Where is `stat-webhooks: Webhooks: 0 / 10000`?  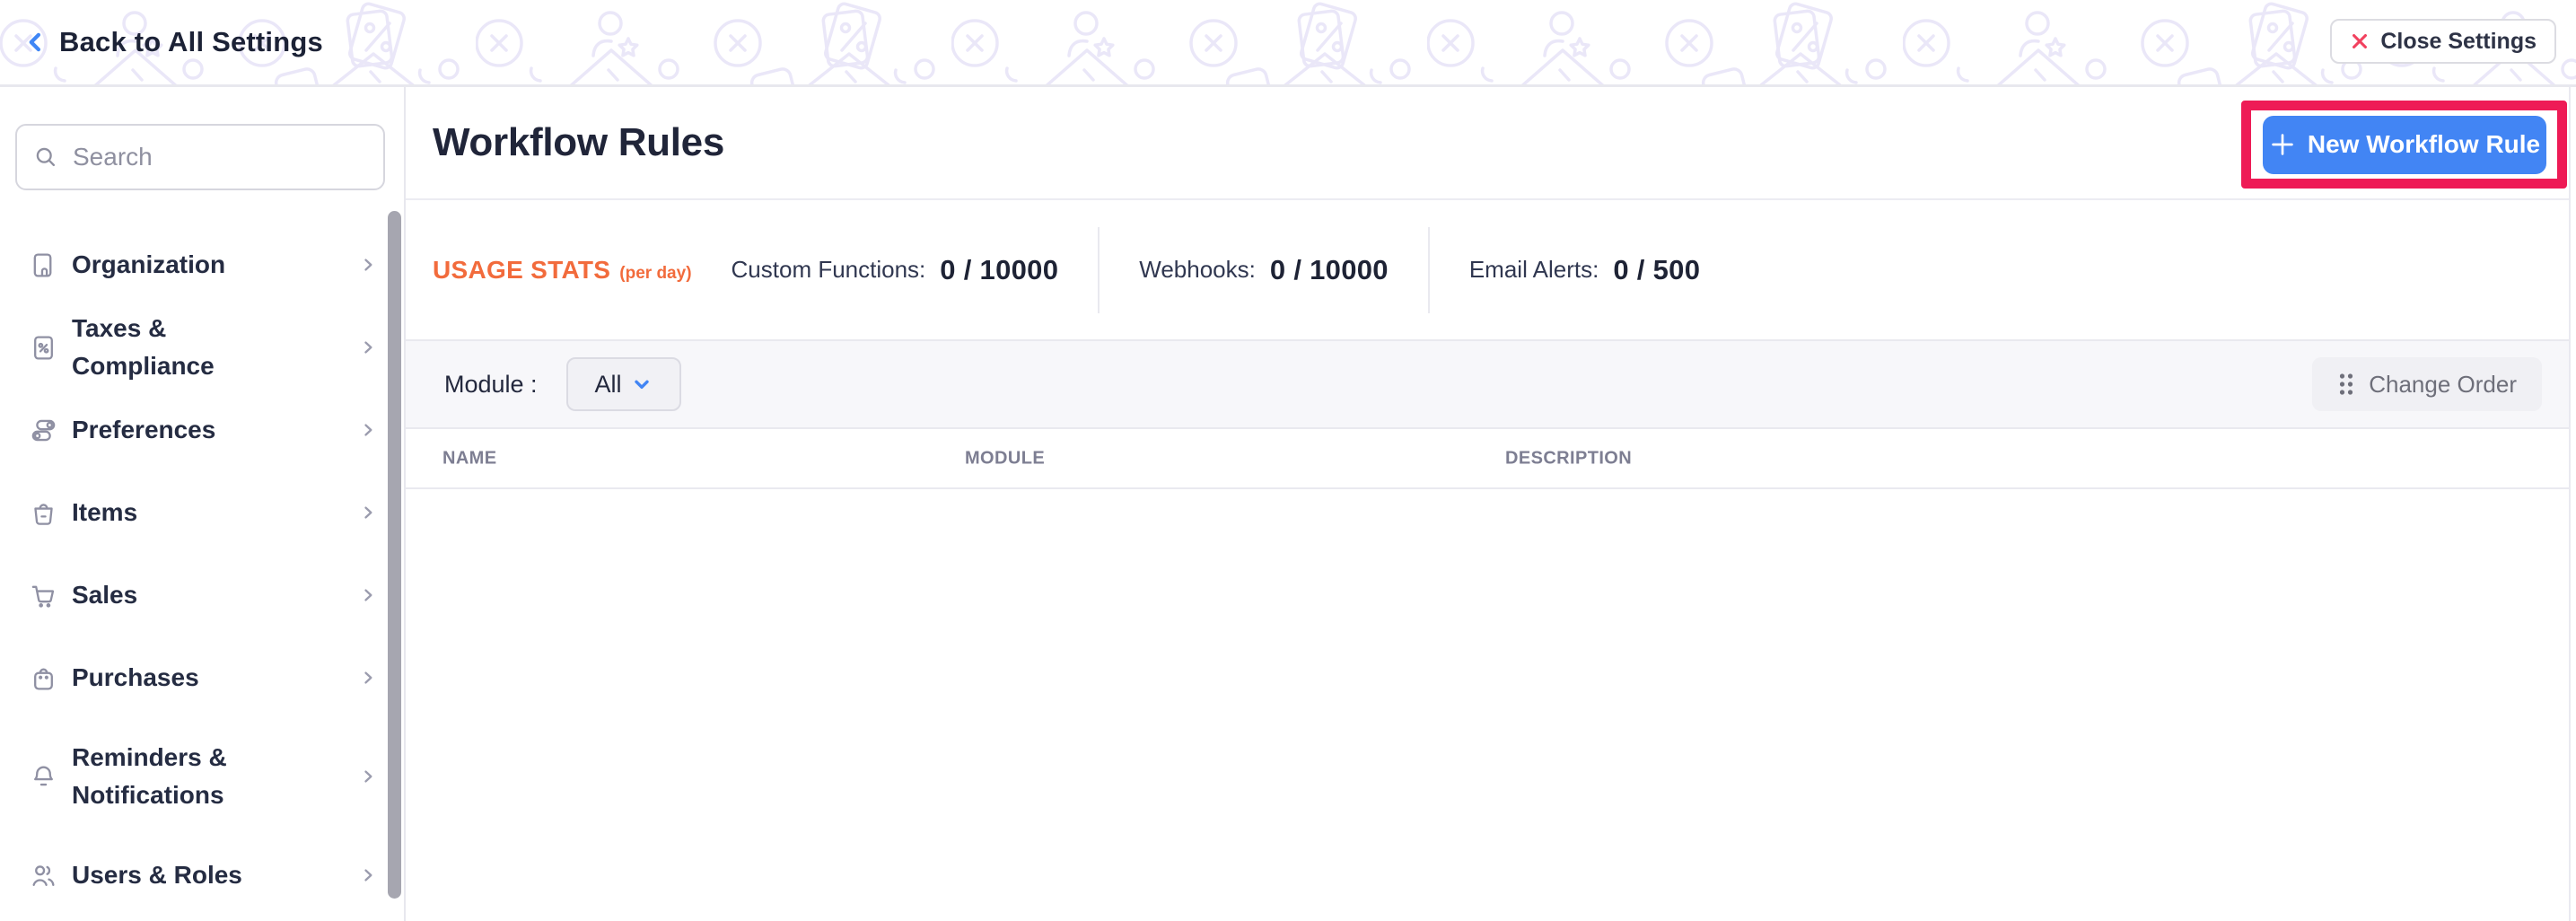
stat-webhooks: Webhooks: 0 / 10000 is located at coordinates (1264, 270).